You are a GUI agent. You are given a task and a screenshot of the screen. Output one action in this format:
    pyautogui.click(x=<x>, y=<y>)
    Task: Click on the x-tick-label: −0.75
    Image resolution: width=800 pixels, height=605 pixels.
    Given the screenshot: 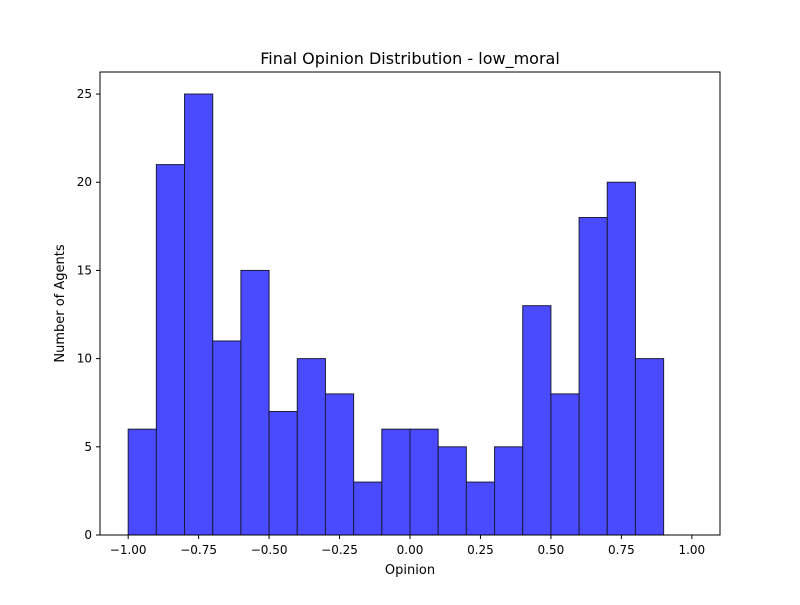 What is the action you would take?
    pyautogui.click(x=198, y=550)
    